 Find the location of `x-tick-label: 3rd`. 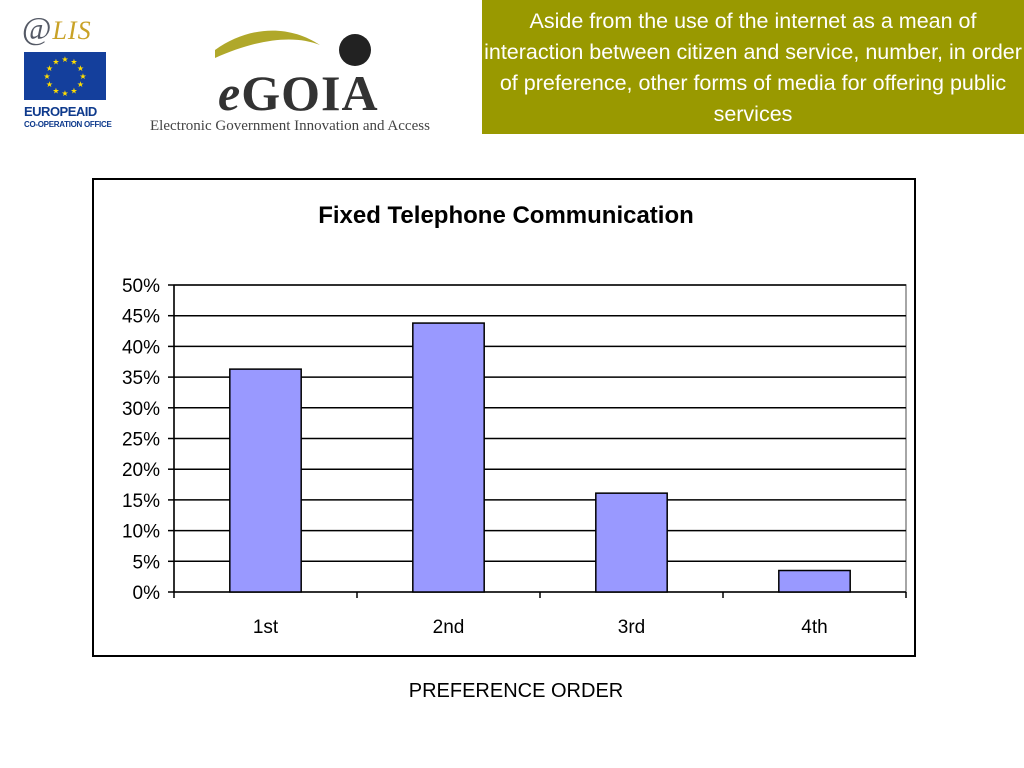

x-tick-label: 3rd is located at coordinates (631, 627).